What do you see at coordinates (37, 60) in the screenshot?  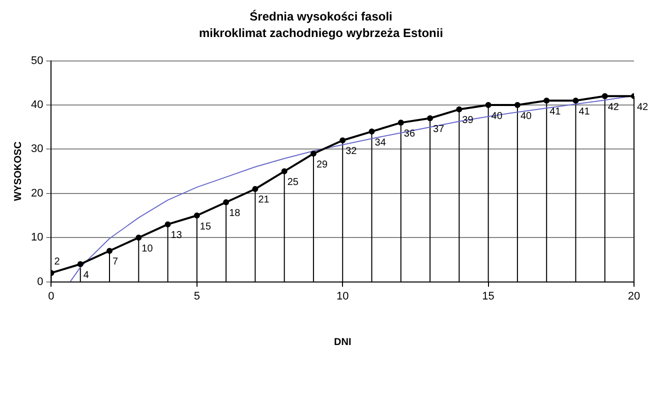 I see `y-tick-label: 50` at bounding box center [37, 60].